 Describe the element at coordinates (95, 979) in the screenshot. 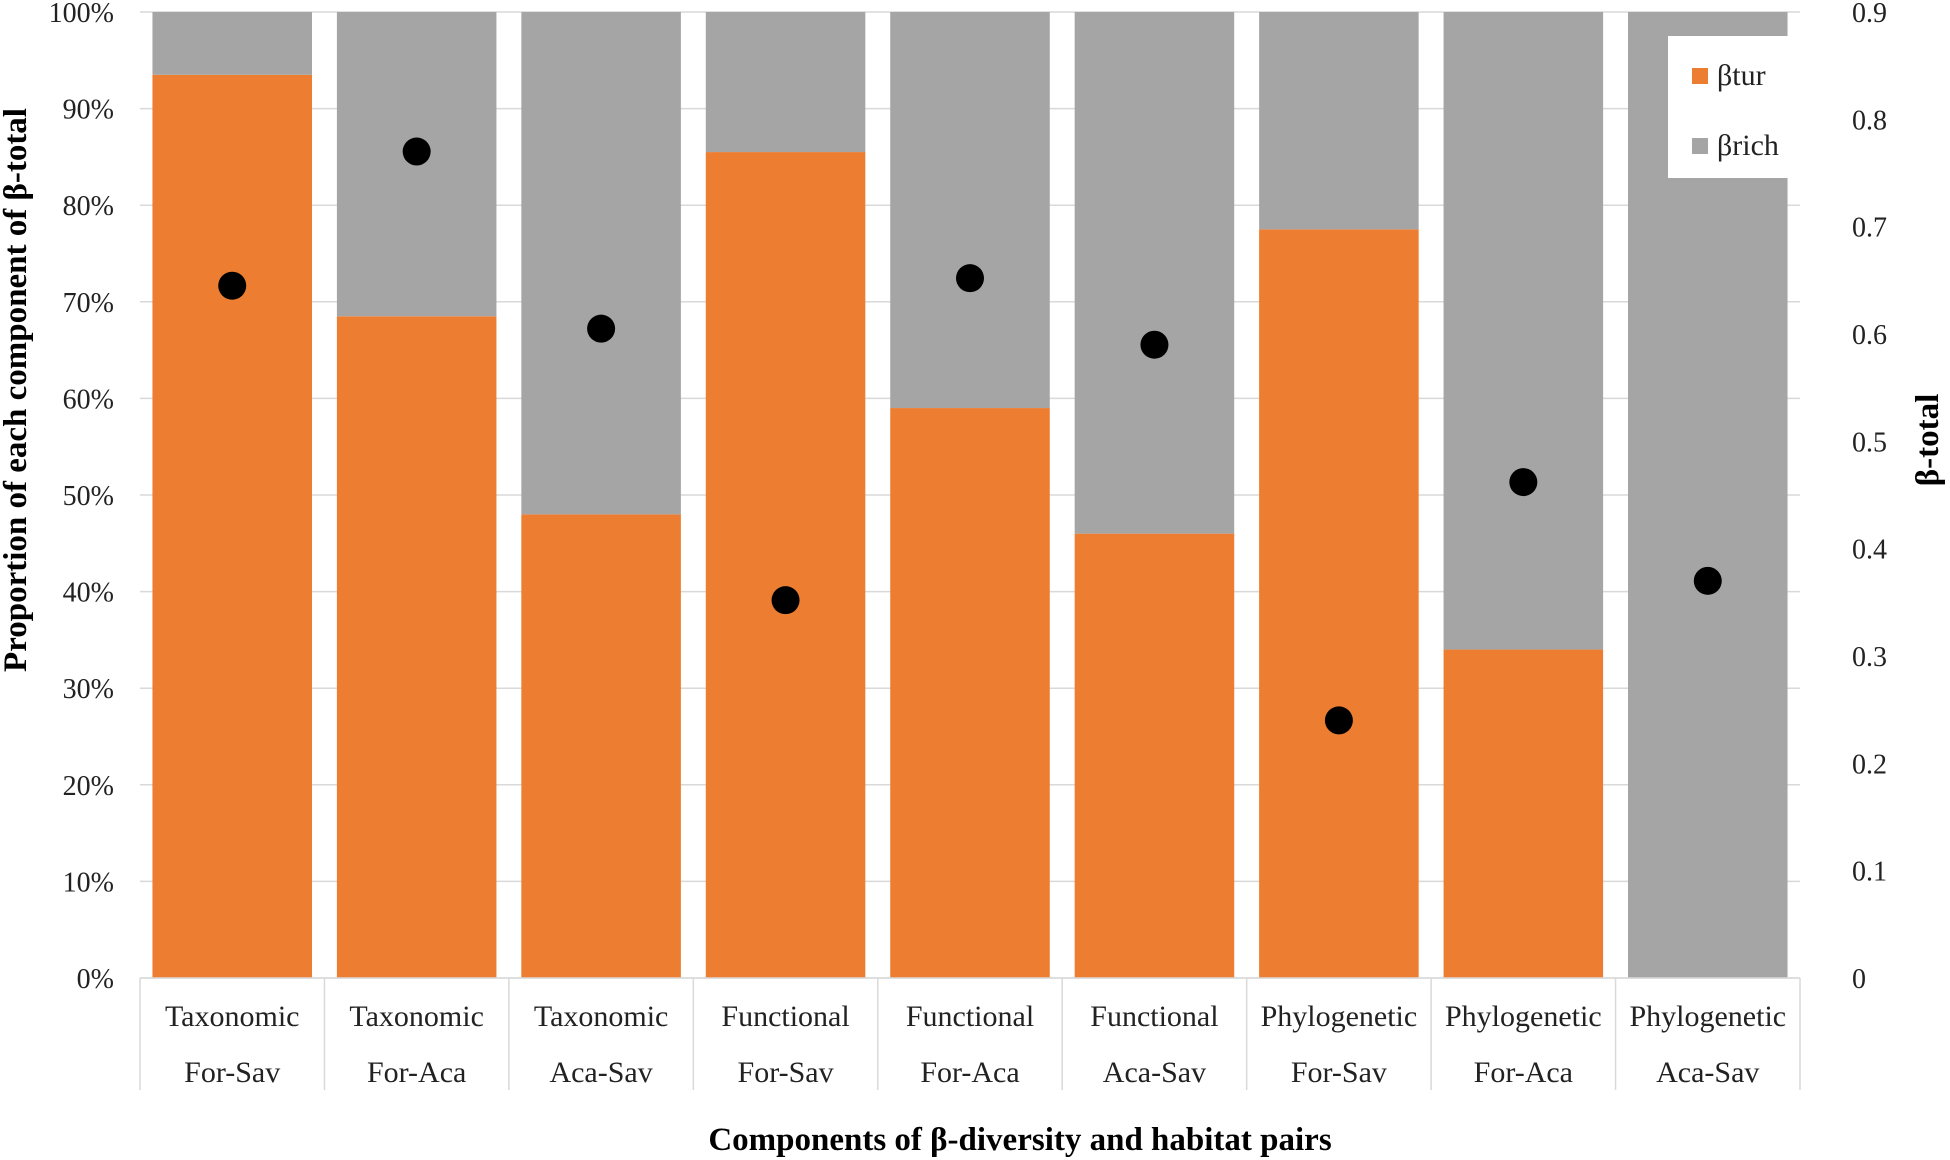

I see `y-tick-label: 0%` at that location.